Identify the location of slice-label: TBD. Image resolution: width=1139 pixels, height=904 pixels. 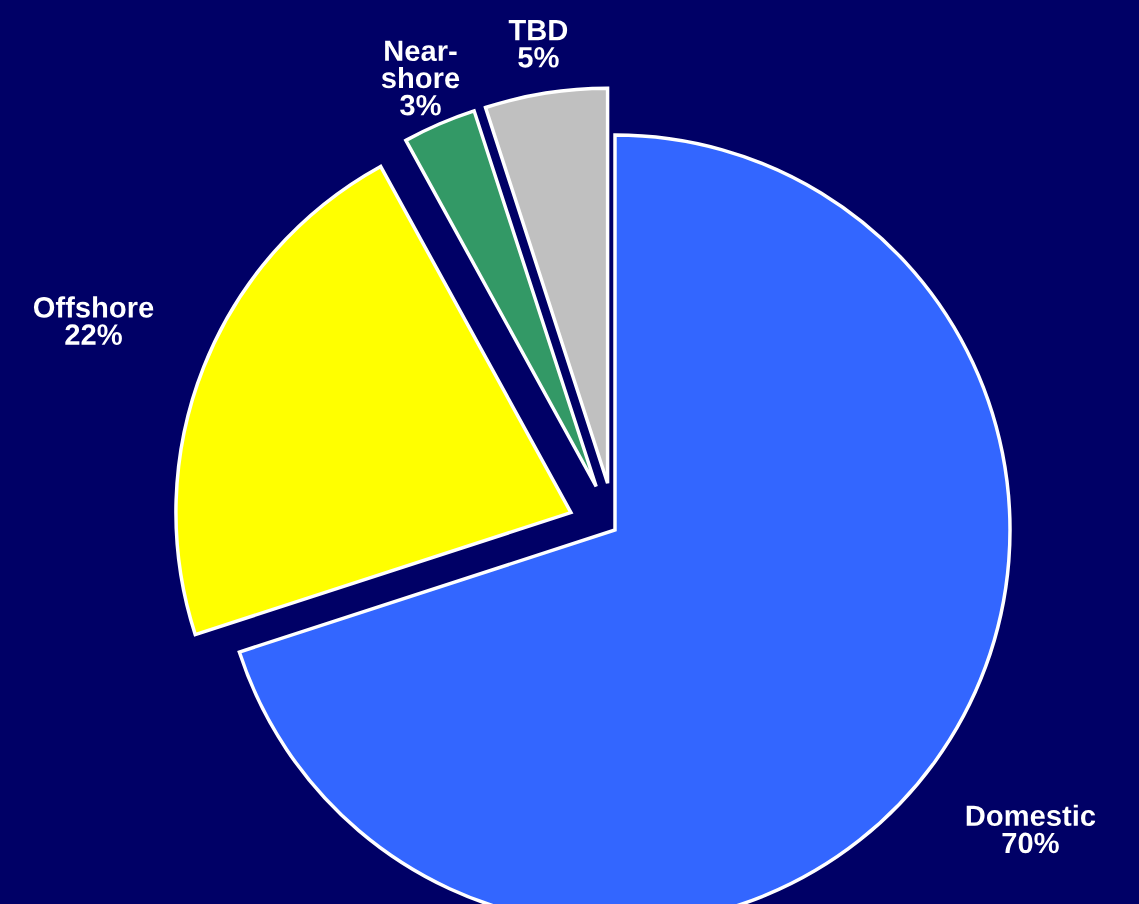
(538, 30).